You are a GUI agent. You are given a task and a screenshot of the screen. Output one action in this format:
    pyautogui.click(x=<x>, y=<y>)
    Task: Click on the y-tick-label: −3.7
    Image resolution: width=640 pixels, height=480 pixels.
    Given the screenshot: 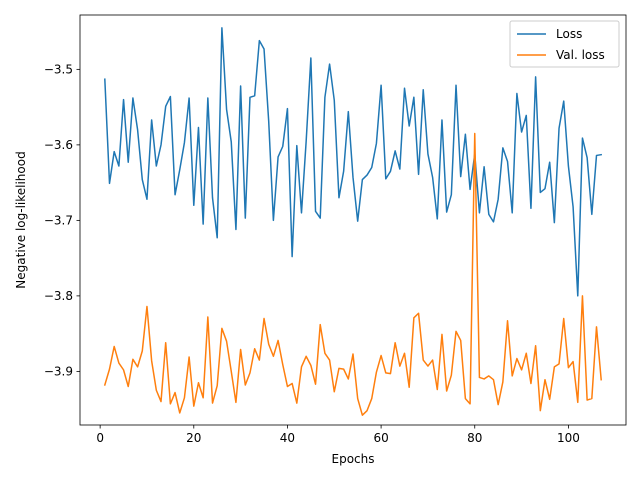 What is the action you would take?
    pyautogui.click(x=58, y=220)
    